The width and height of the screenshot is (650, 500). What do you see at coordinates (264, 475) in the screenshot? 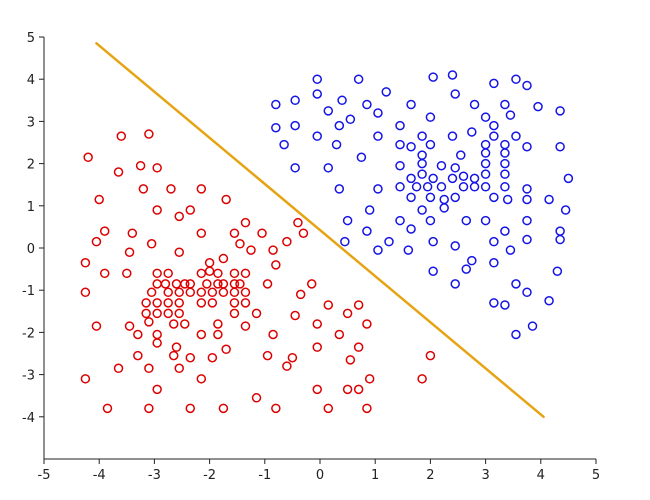
I see `x-tick-label: -1` at bounding box center [264, 475].